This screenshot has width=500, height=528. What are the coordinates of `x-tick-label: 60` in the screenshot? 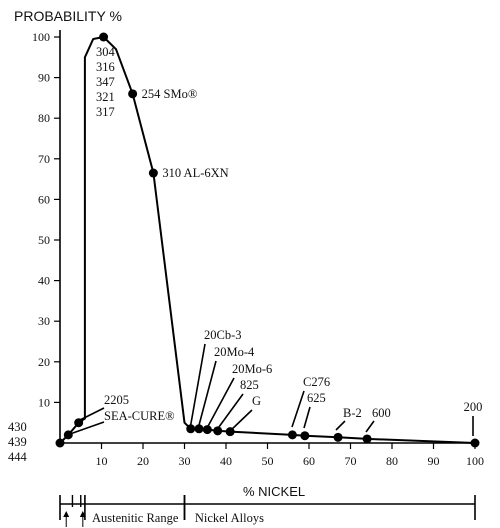 It's located at (309, 461).